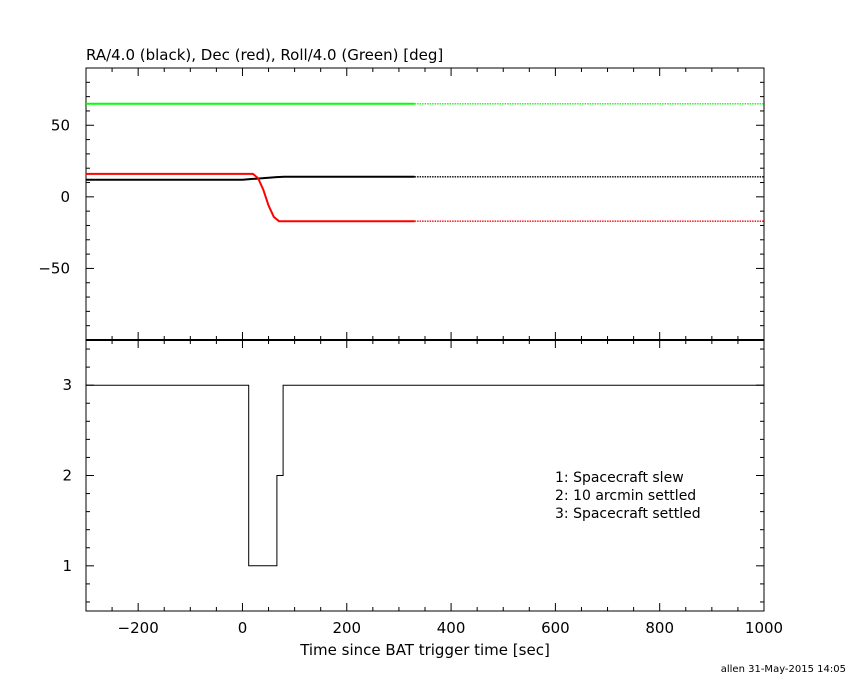  What do you see at coordinates (764, 628) in the screenshot?
I see `time-x-tick-label: 1000` at bounding box center [764, 628].